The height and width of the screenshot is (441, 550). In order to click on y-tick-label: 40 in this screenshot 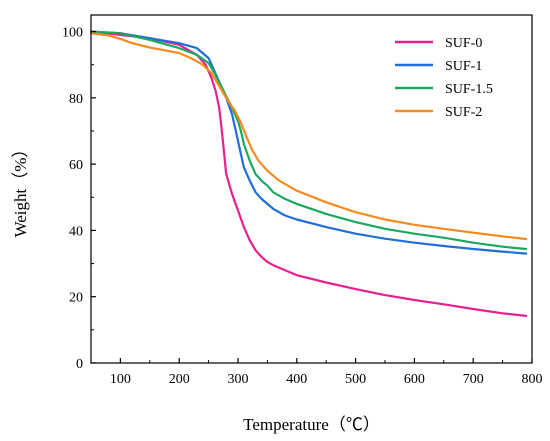, I will do `click(76, 231)`.